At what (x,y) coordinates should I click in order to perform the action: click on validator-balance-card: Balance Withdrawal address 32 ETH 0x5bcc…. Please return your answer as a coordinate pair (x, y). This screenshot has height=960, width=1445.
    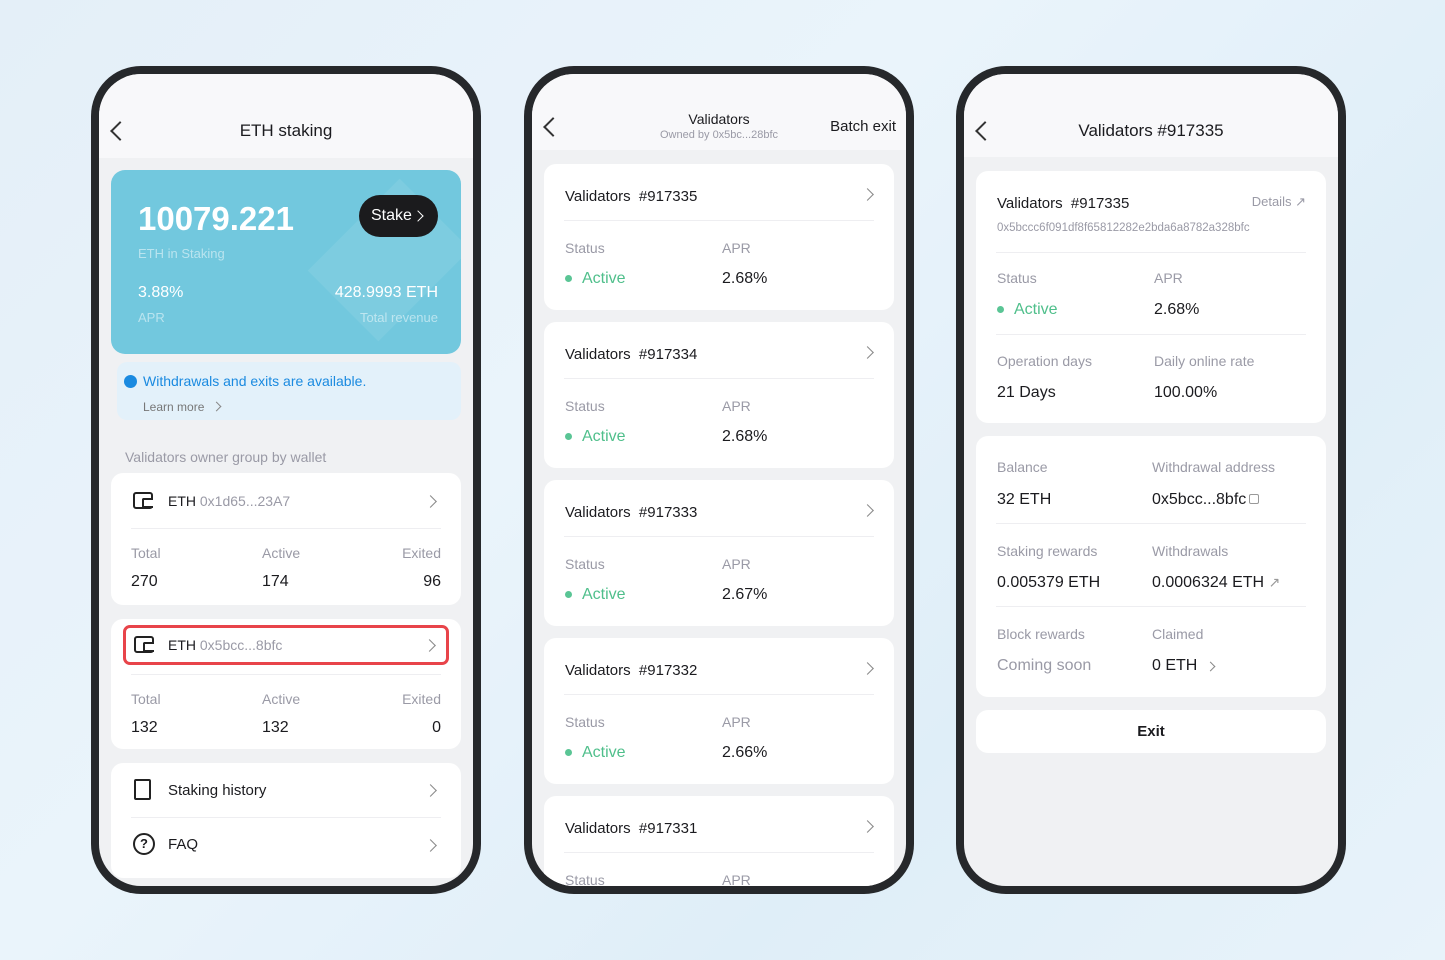
    Looking at the image, I should click on (1151, 566).